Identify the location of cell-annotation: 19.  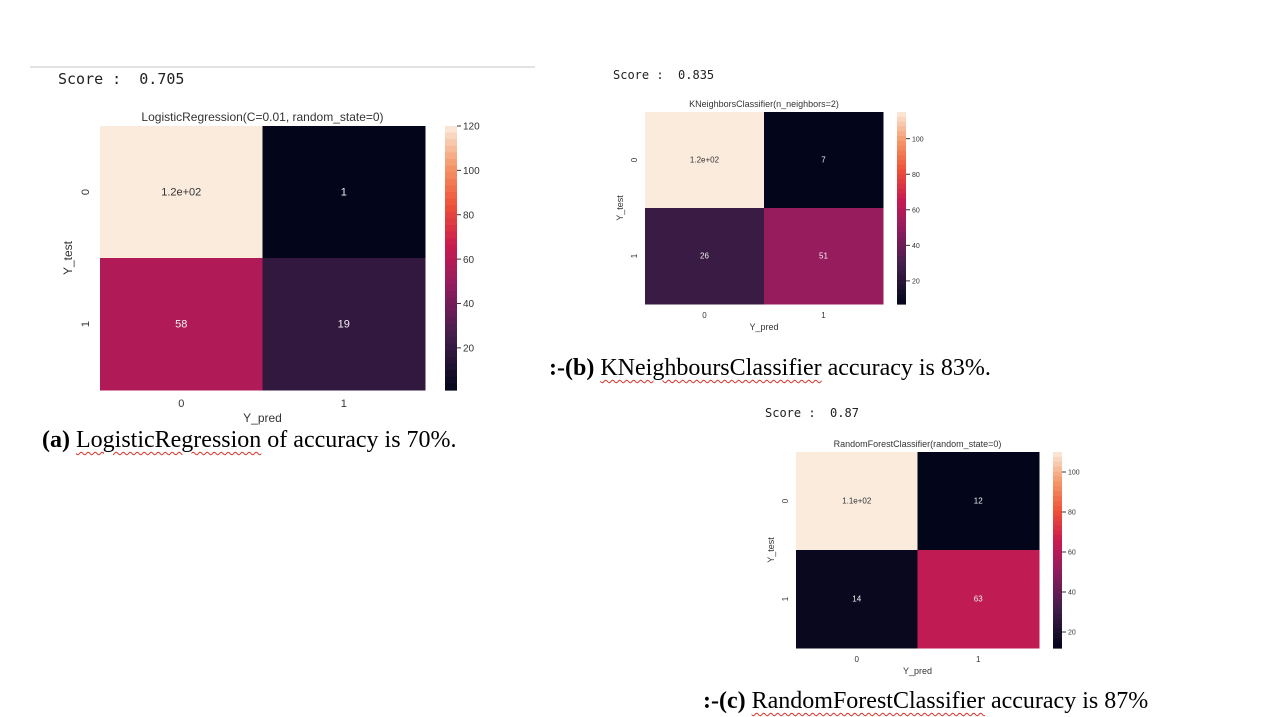
(344, 325).